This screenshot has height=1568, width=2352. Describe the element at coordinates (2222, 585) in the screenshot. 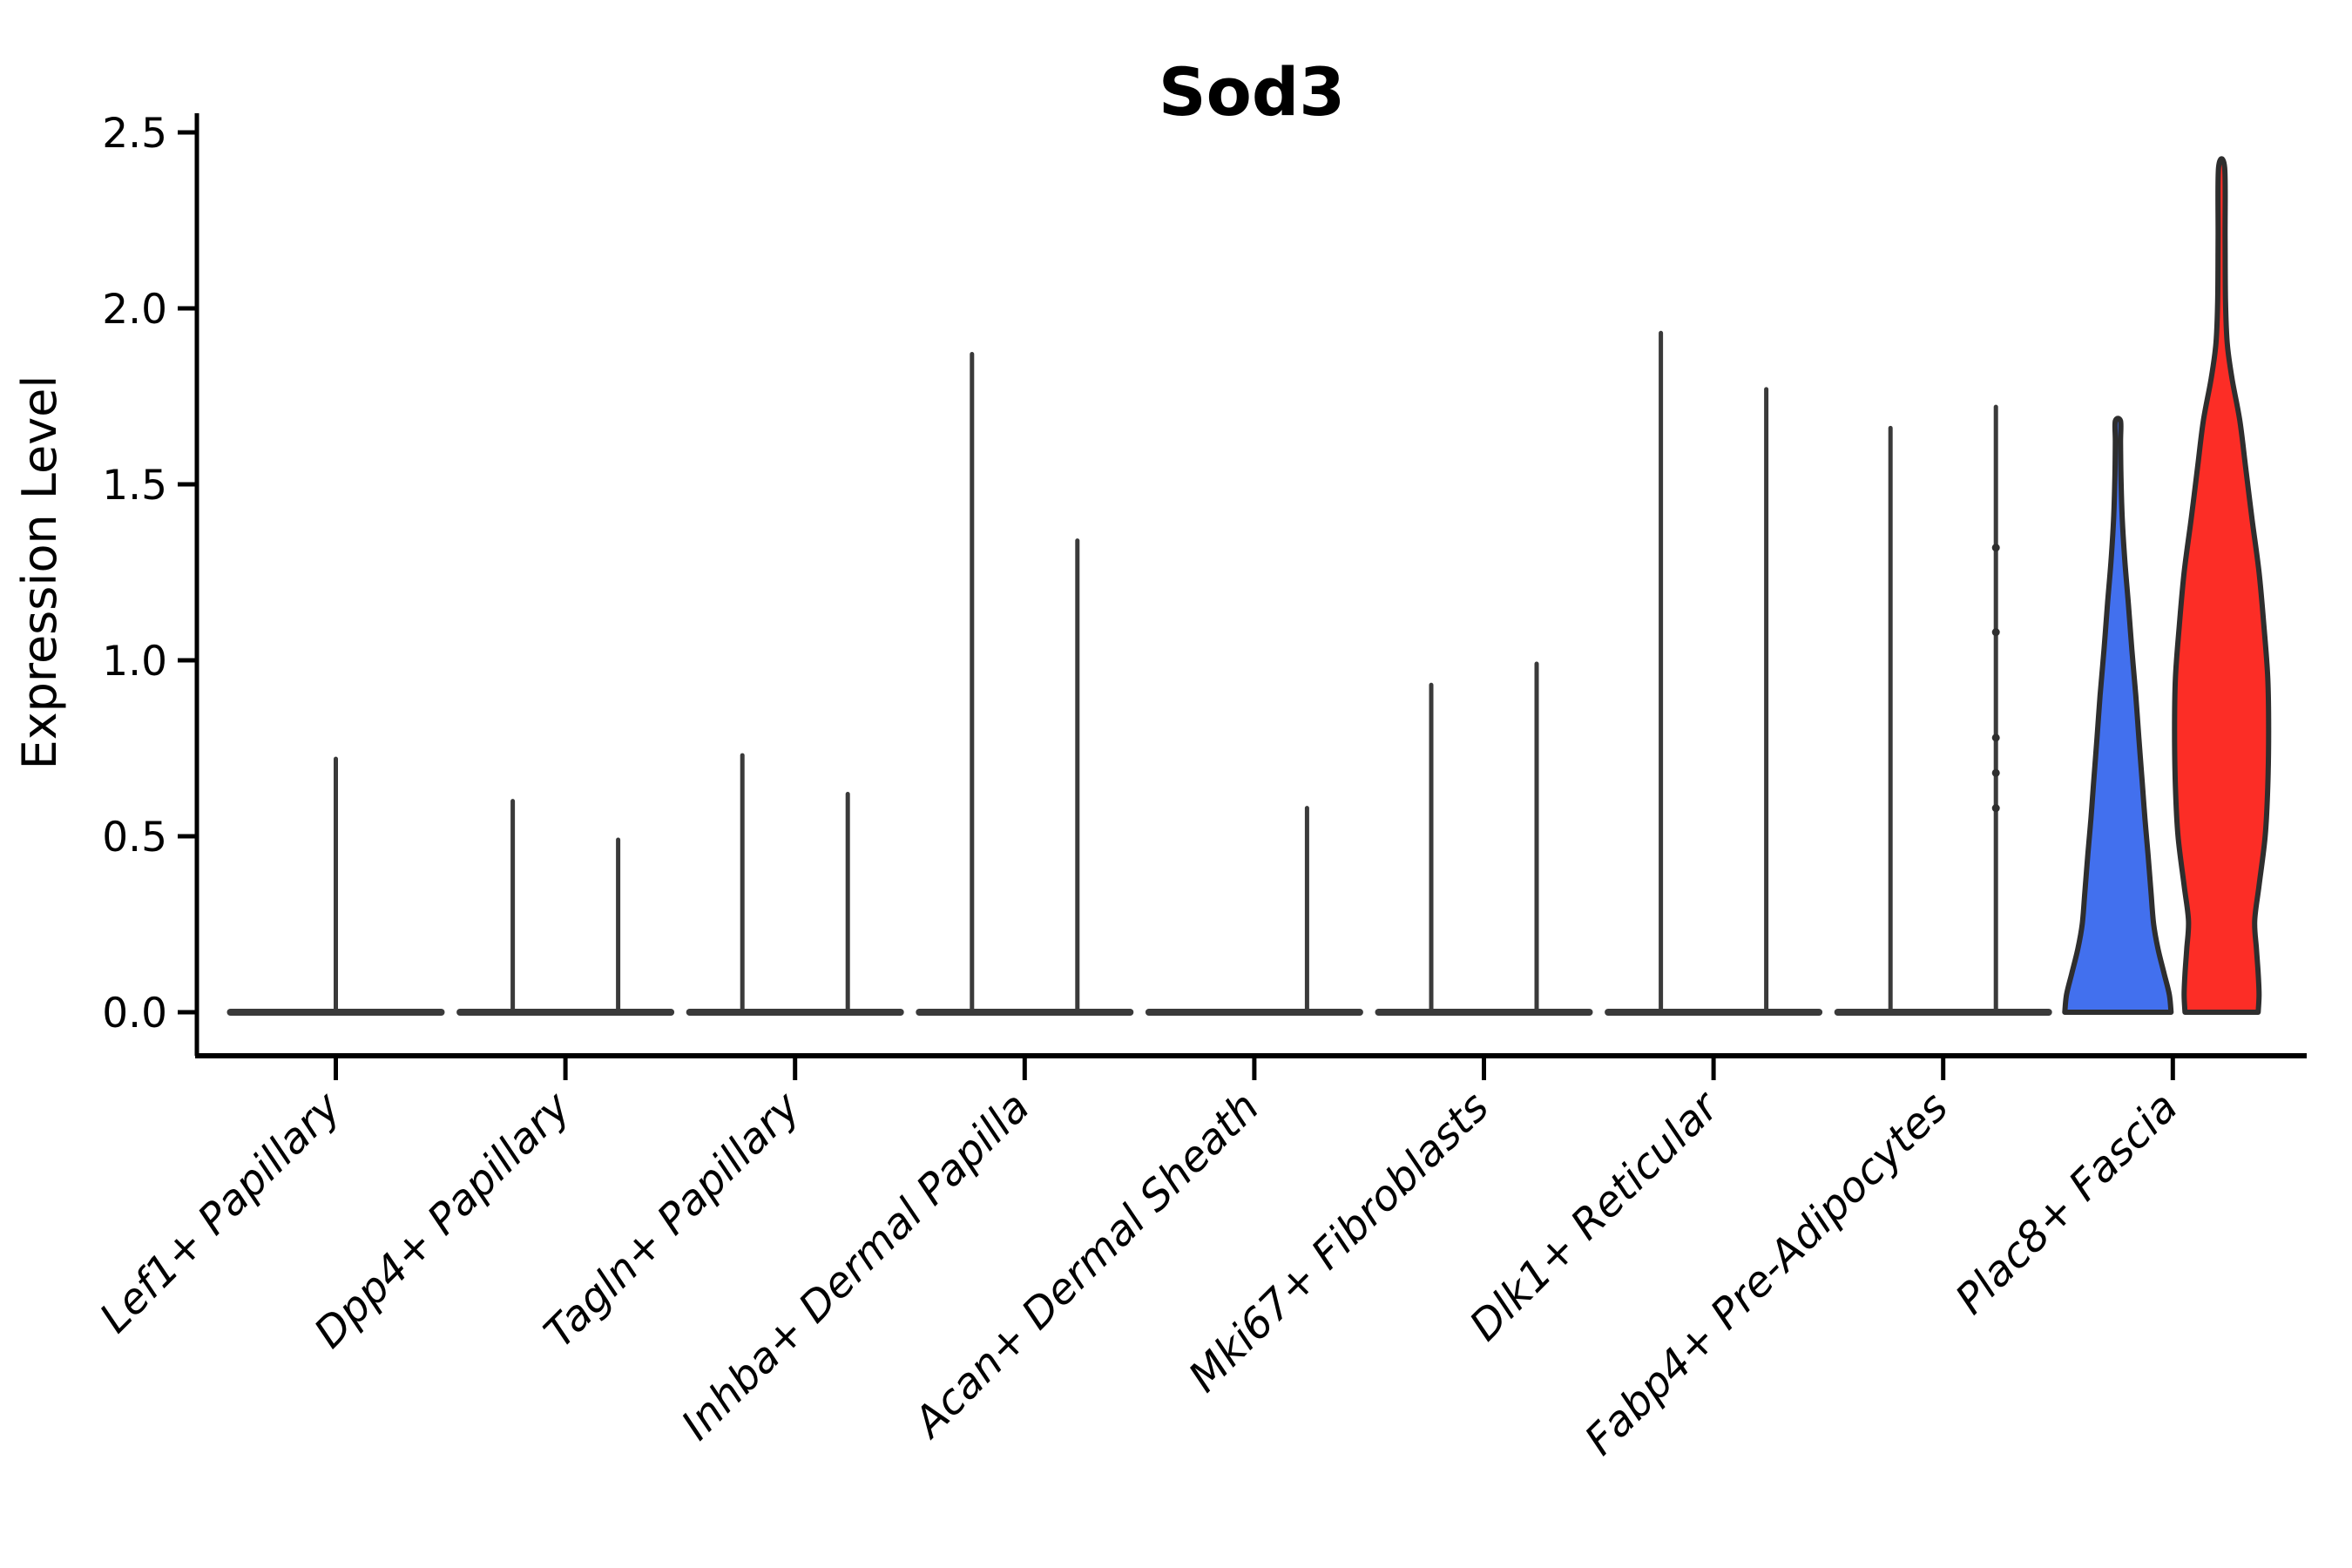

I see `violin-red` at that location.